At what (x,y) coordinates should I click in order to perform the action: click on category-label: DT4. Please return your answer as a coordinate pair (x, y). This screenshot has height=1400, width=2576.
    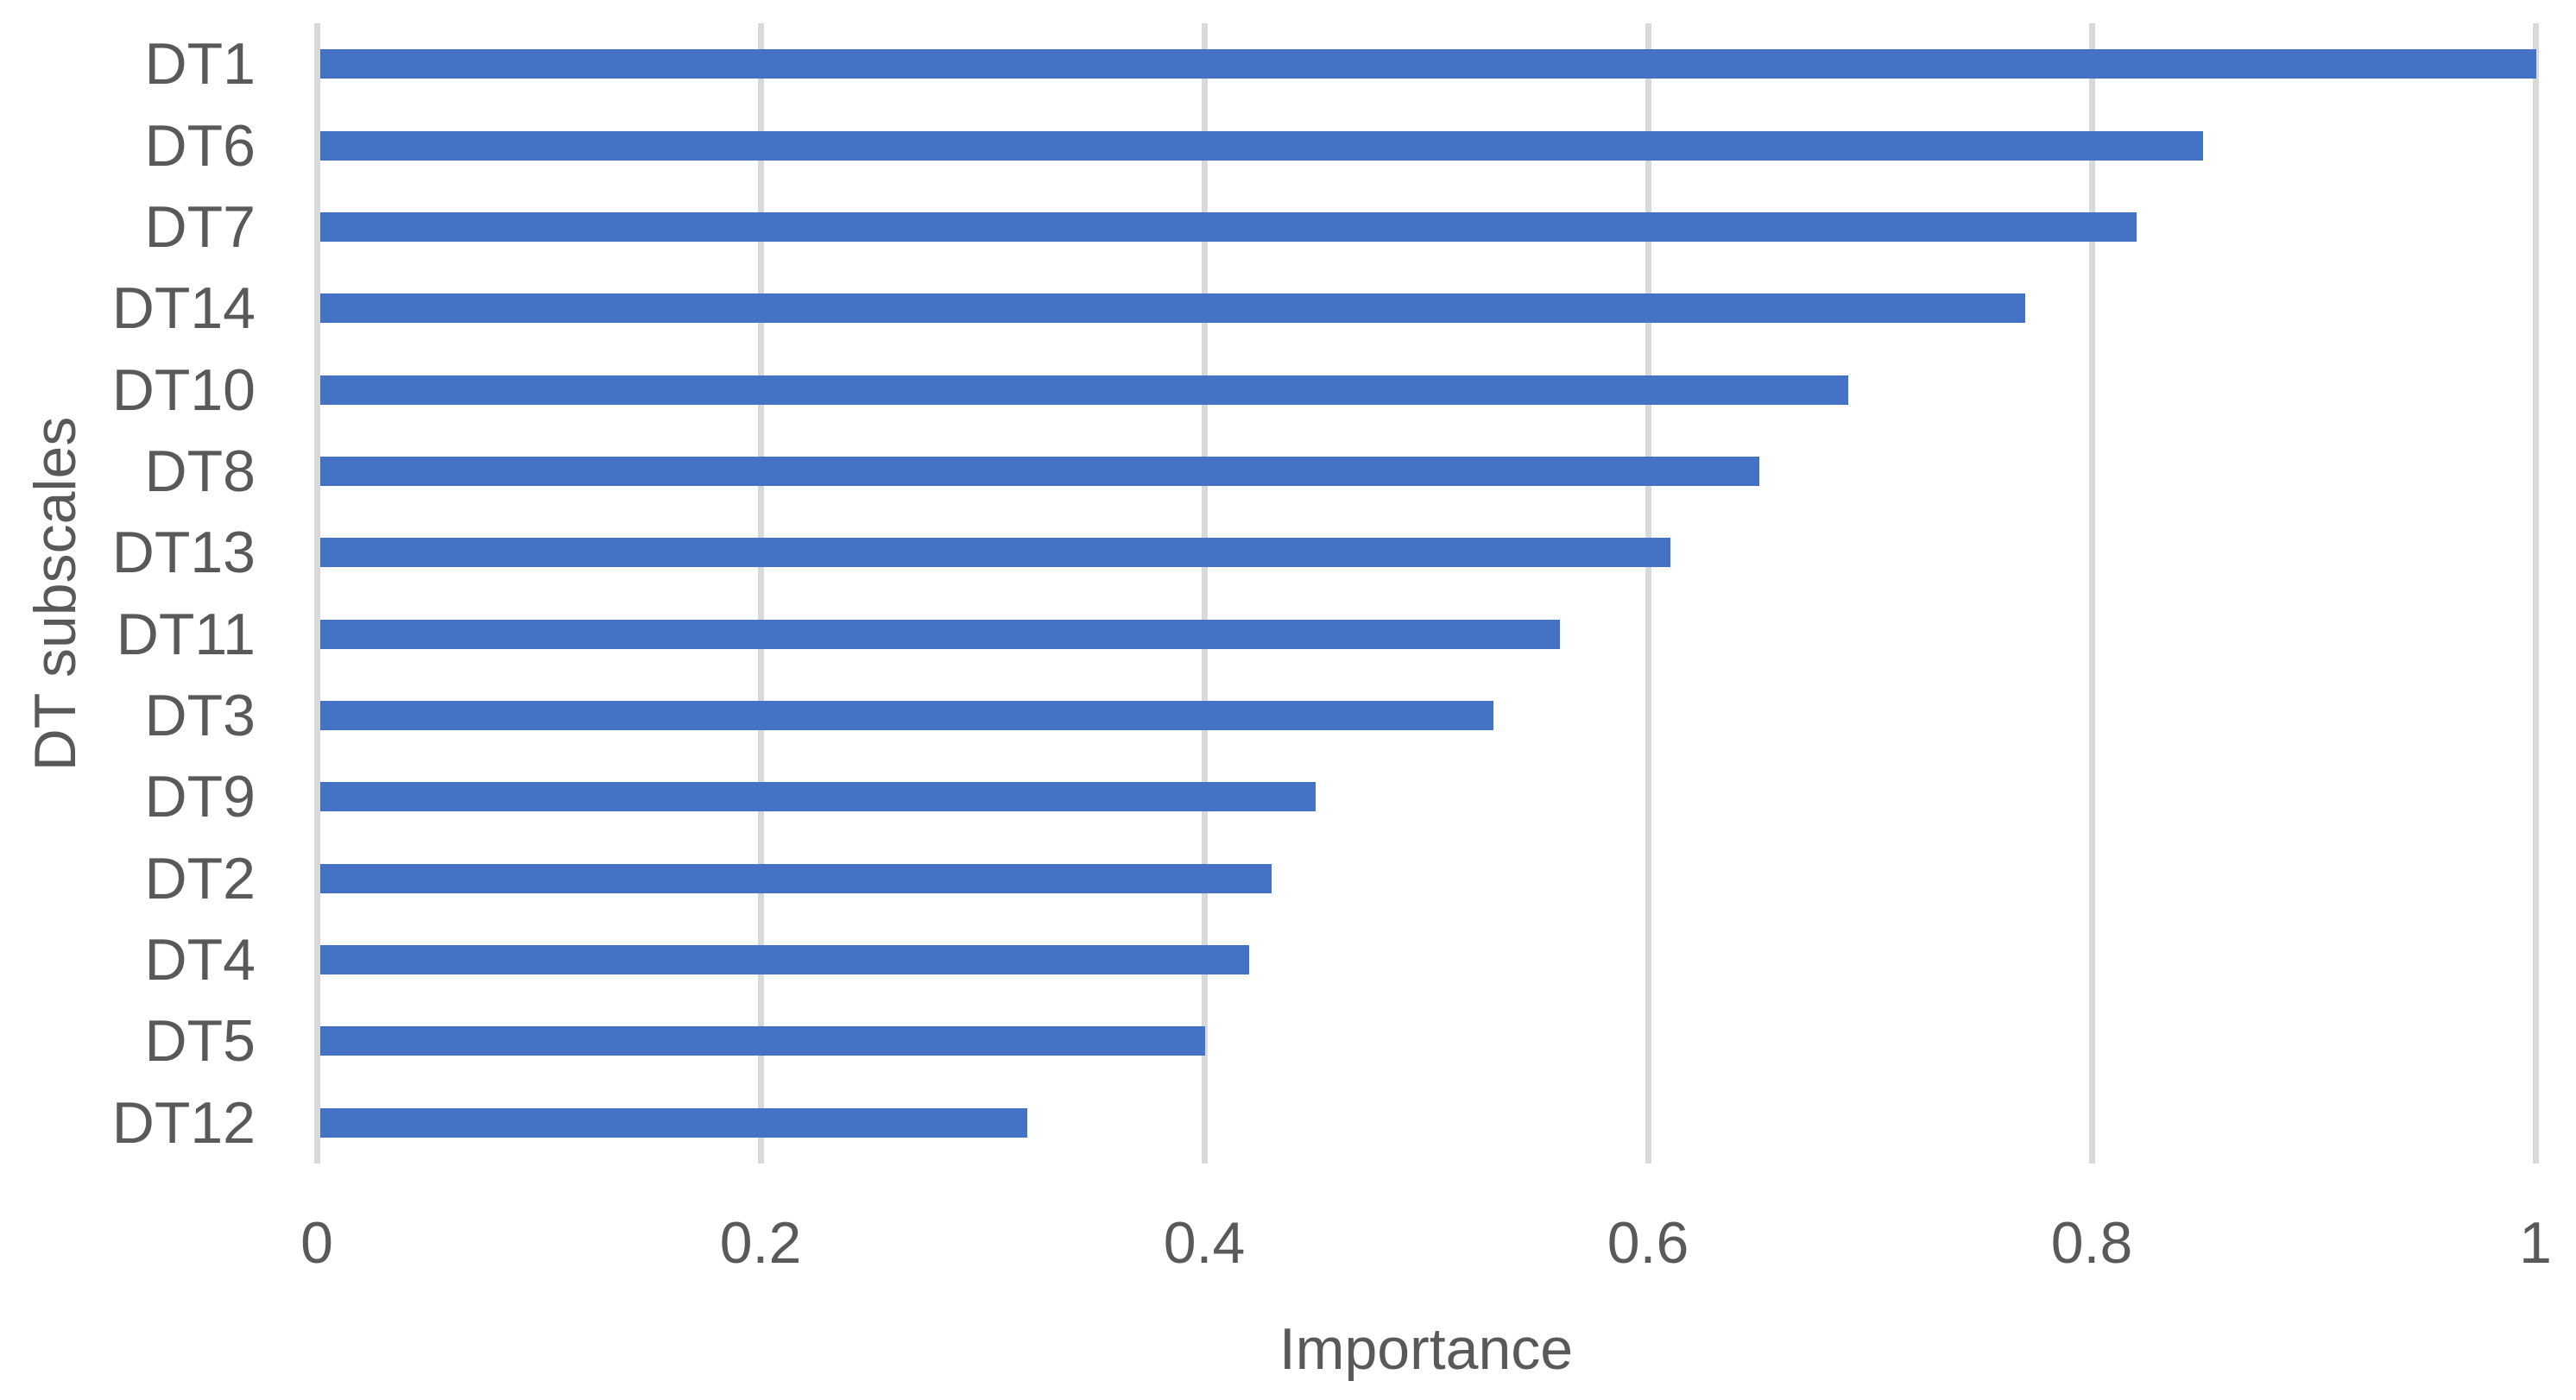
    Looking at the image, I should click on (200, 960).